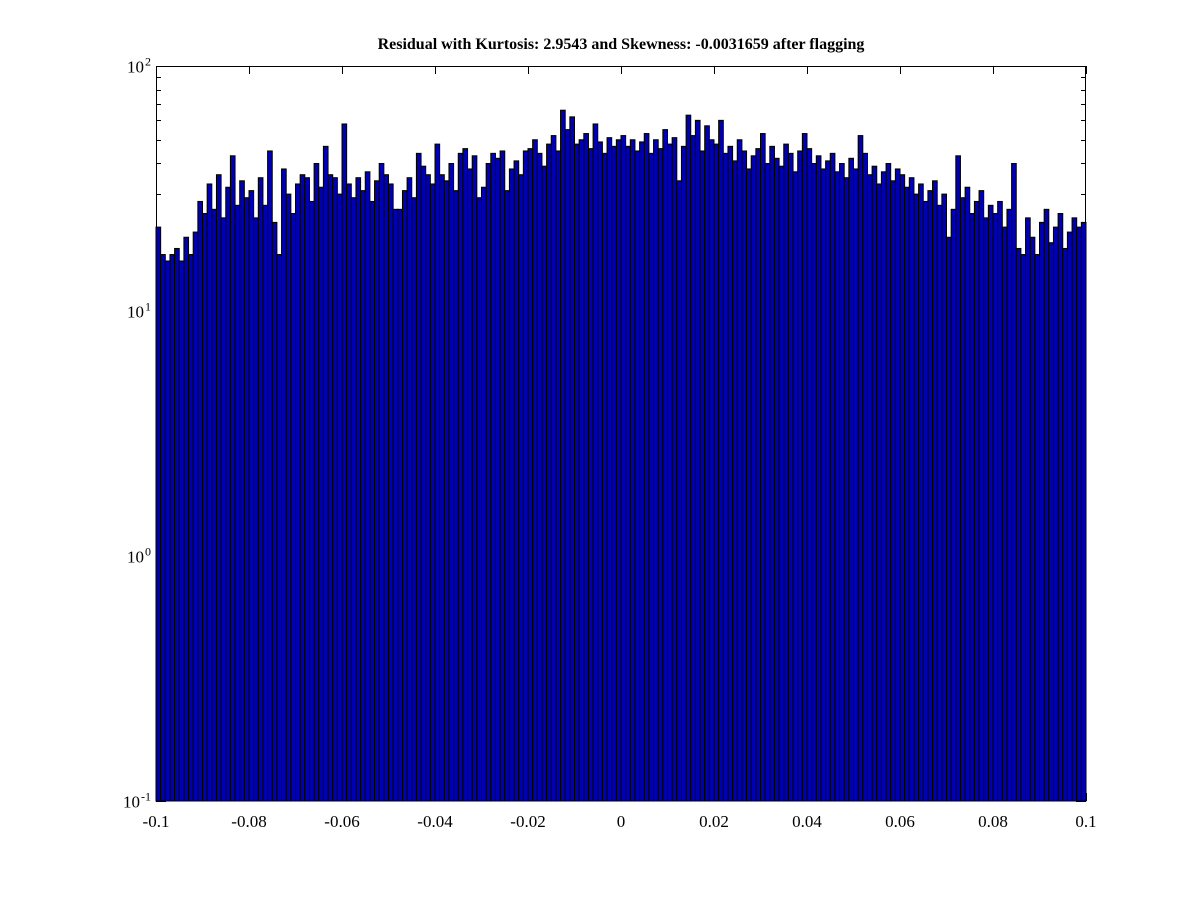  I want to click on x-tick-label: 0.08, so click(993, 821).